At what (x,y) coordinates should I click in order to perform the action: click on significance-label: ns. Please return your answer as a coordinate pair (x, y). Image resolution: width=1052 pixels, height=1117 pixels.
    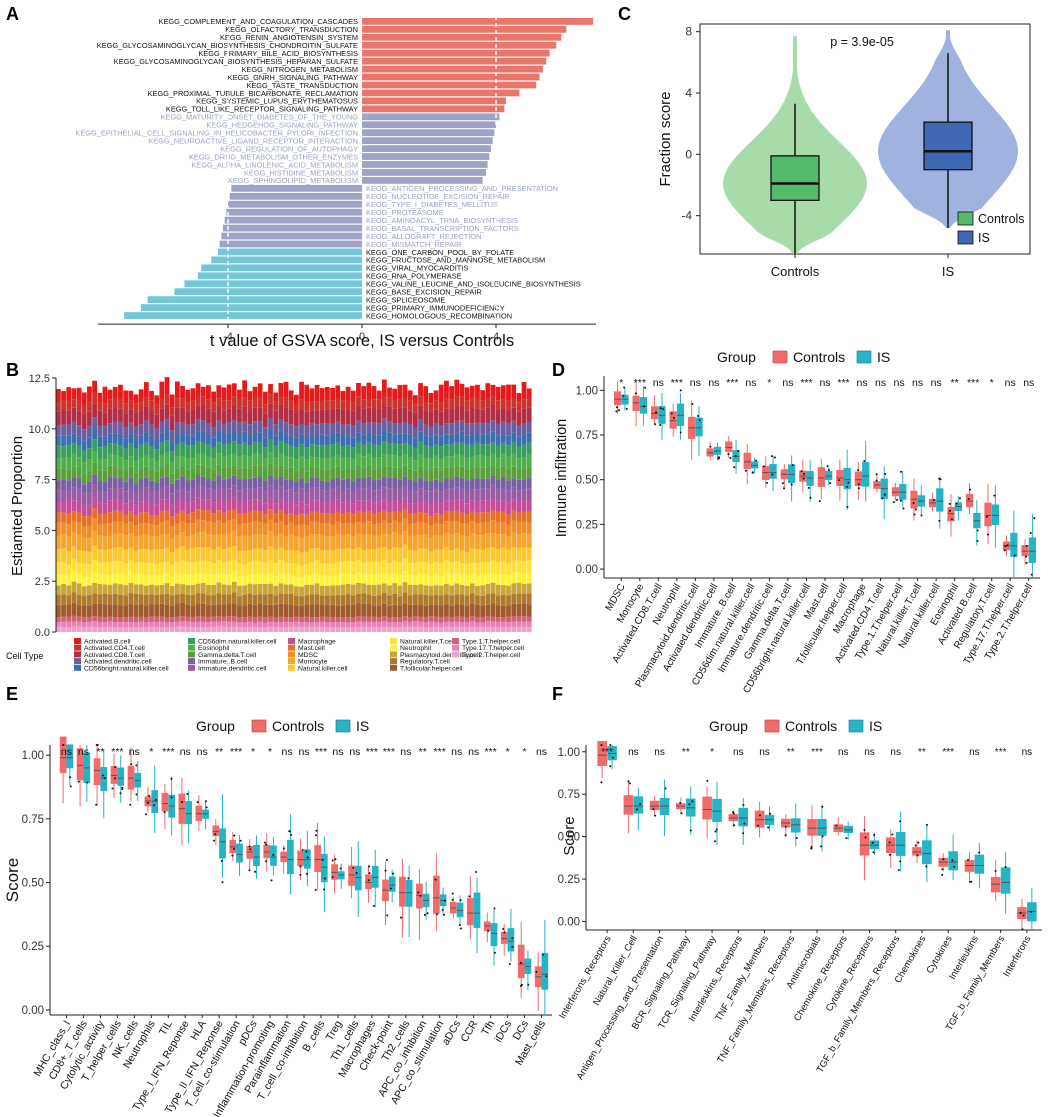
    Looking at the image, I should click on (1027, 752).